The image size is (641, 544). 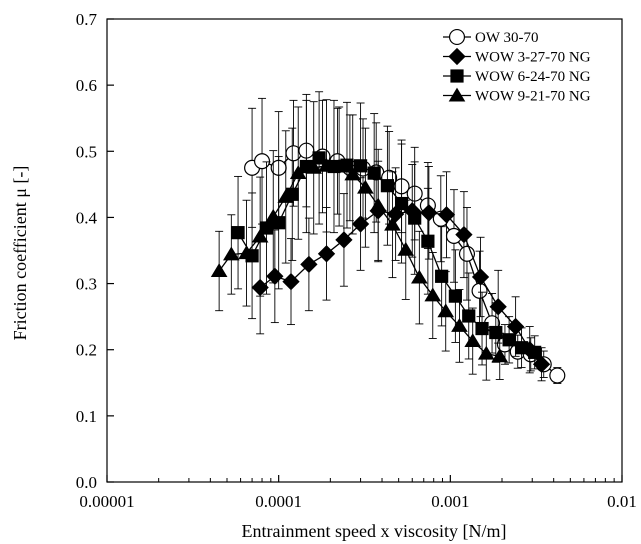 I want to click on y-tick-label: 0.3, so click(x=86, y=284).